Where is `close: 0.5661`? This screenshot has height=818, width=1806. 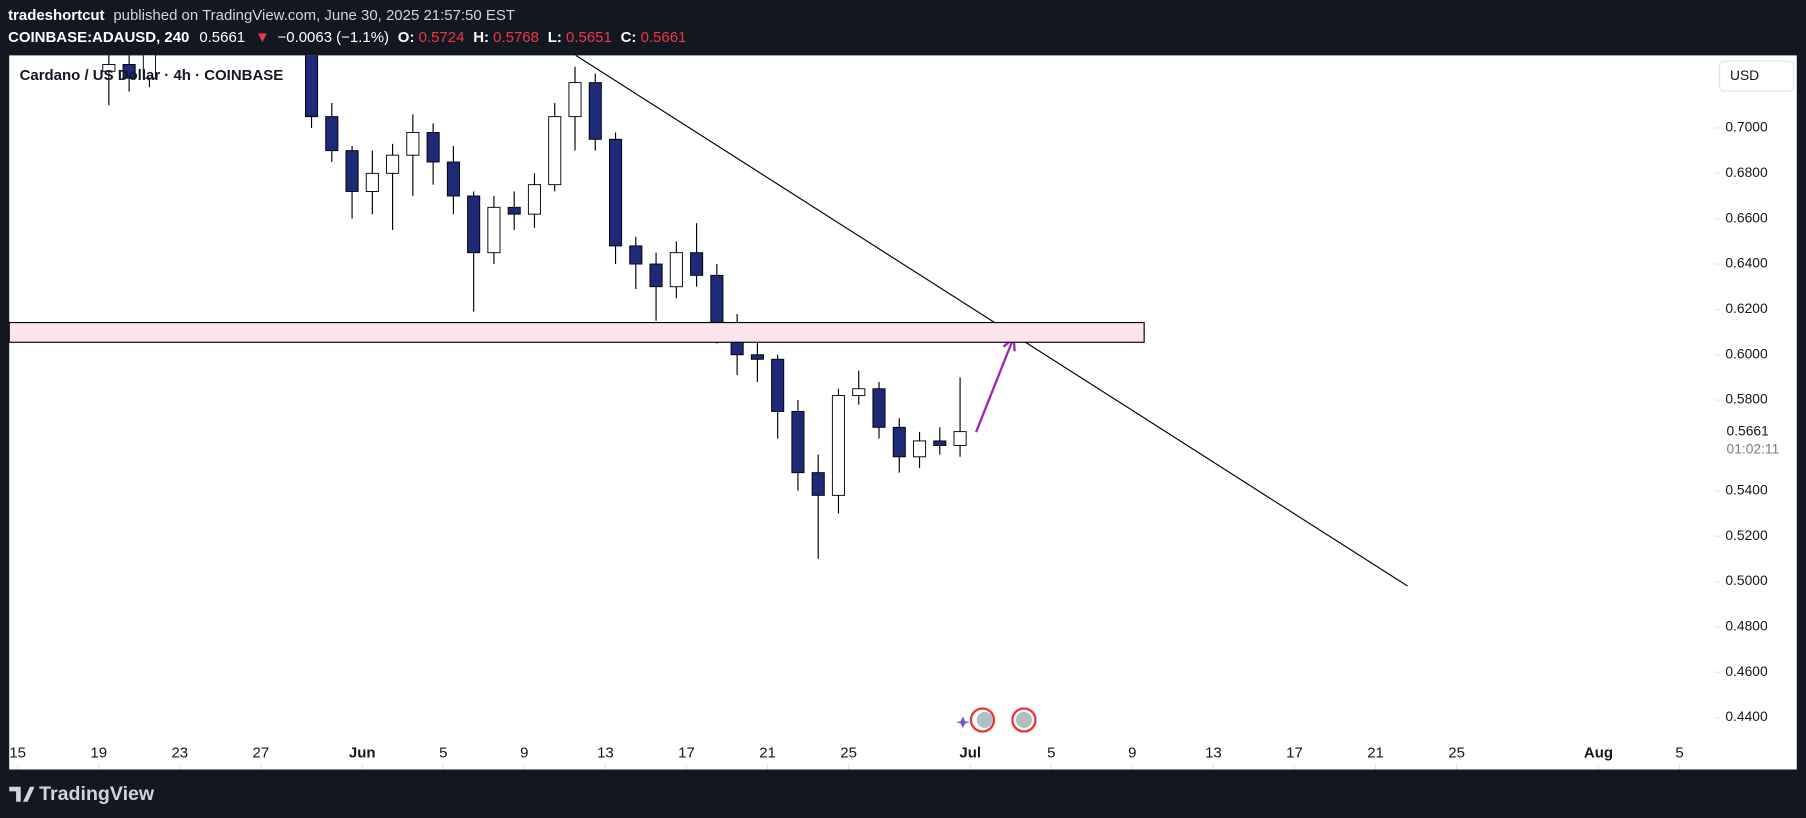 close: 0.5661 is located at coordinates (664, 37).